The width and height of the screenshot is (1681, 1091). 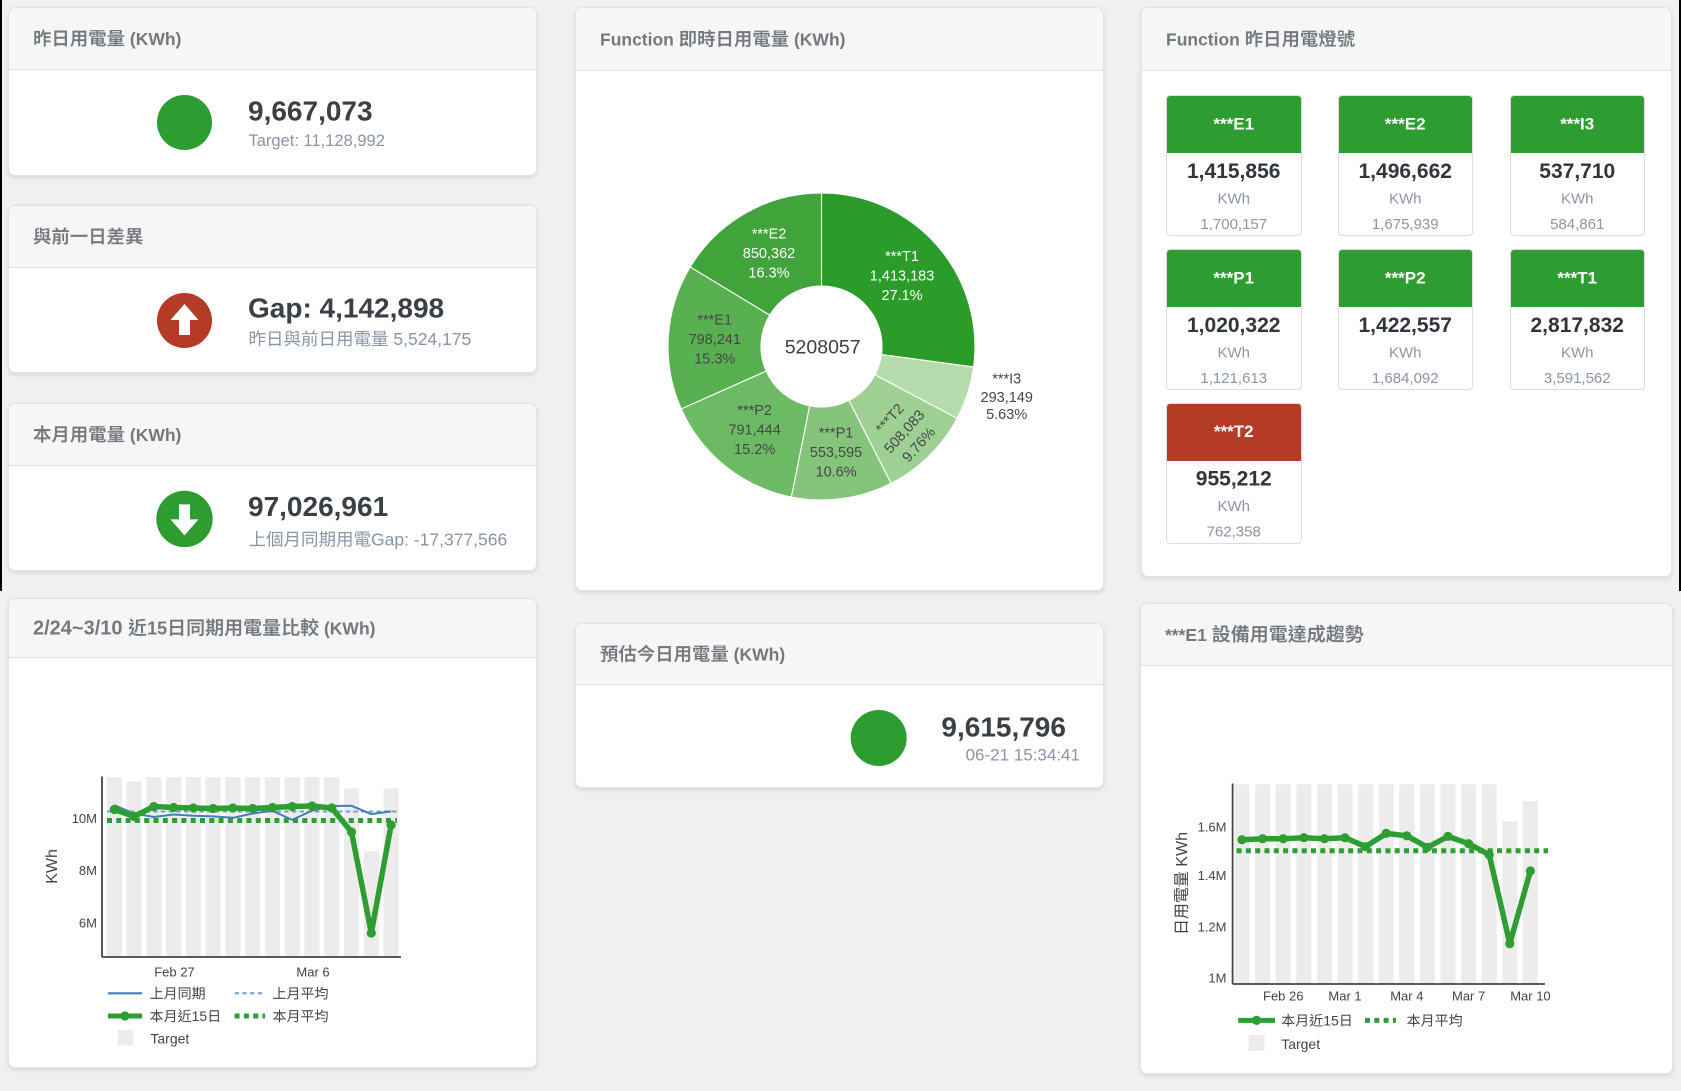 What do you see at coordinates (1283, 996) in the screenshot?
I see `svg-text: Feb 26` at bounding box center [1283, 996].